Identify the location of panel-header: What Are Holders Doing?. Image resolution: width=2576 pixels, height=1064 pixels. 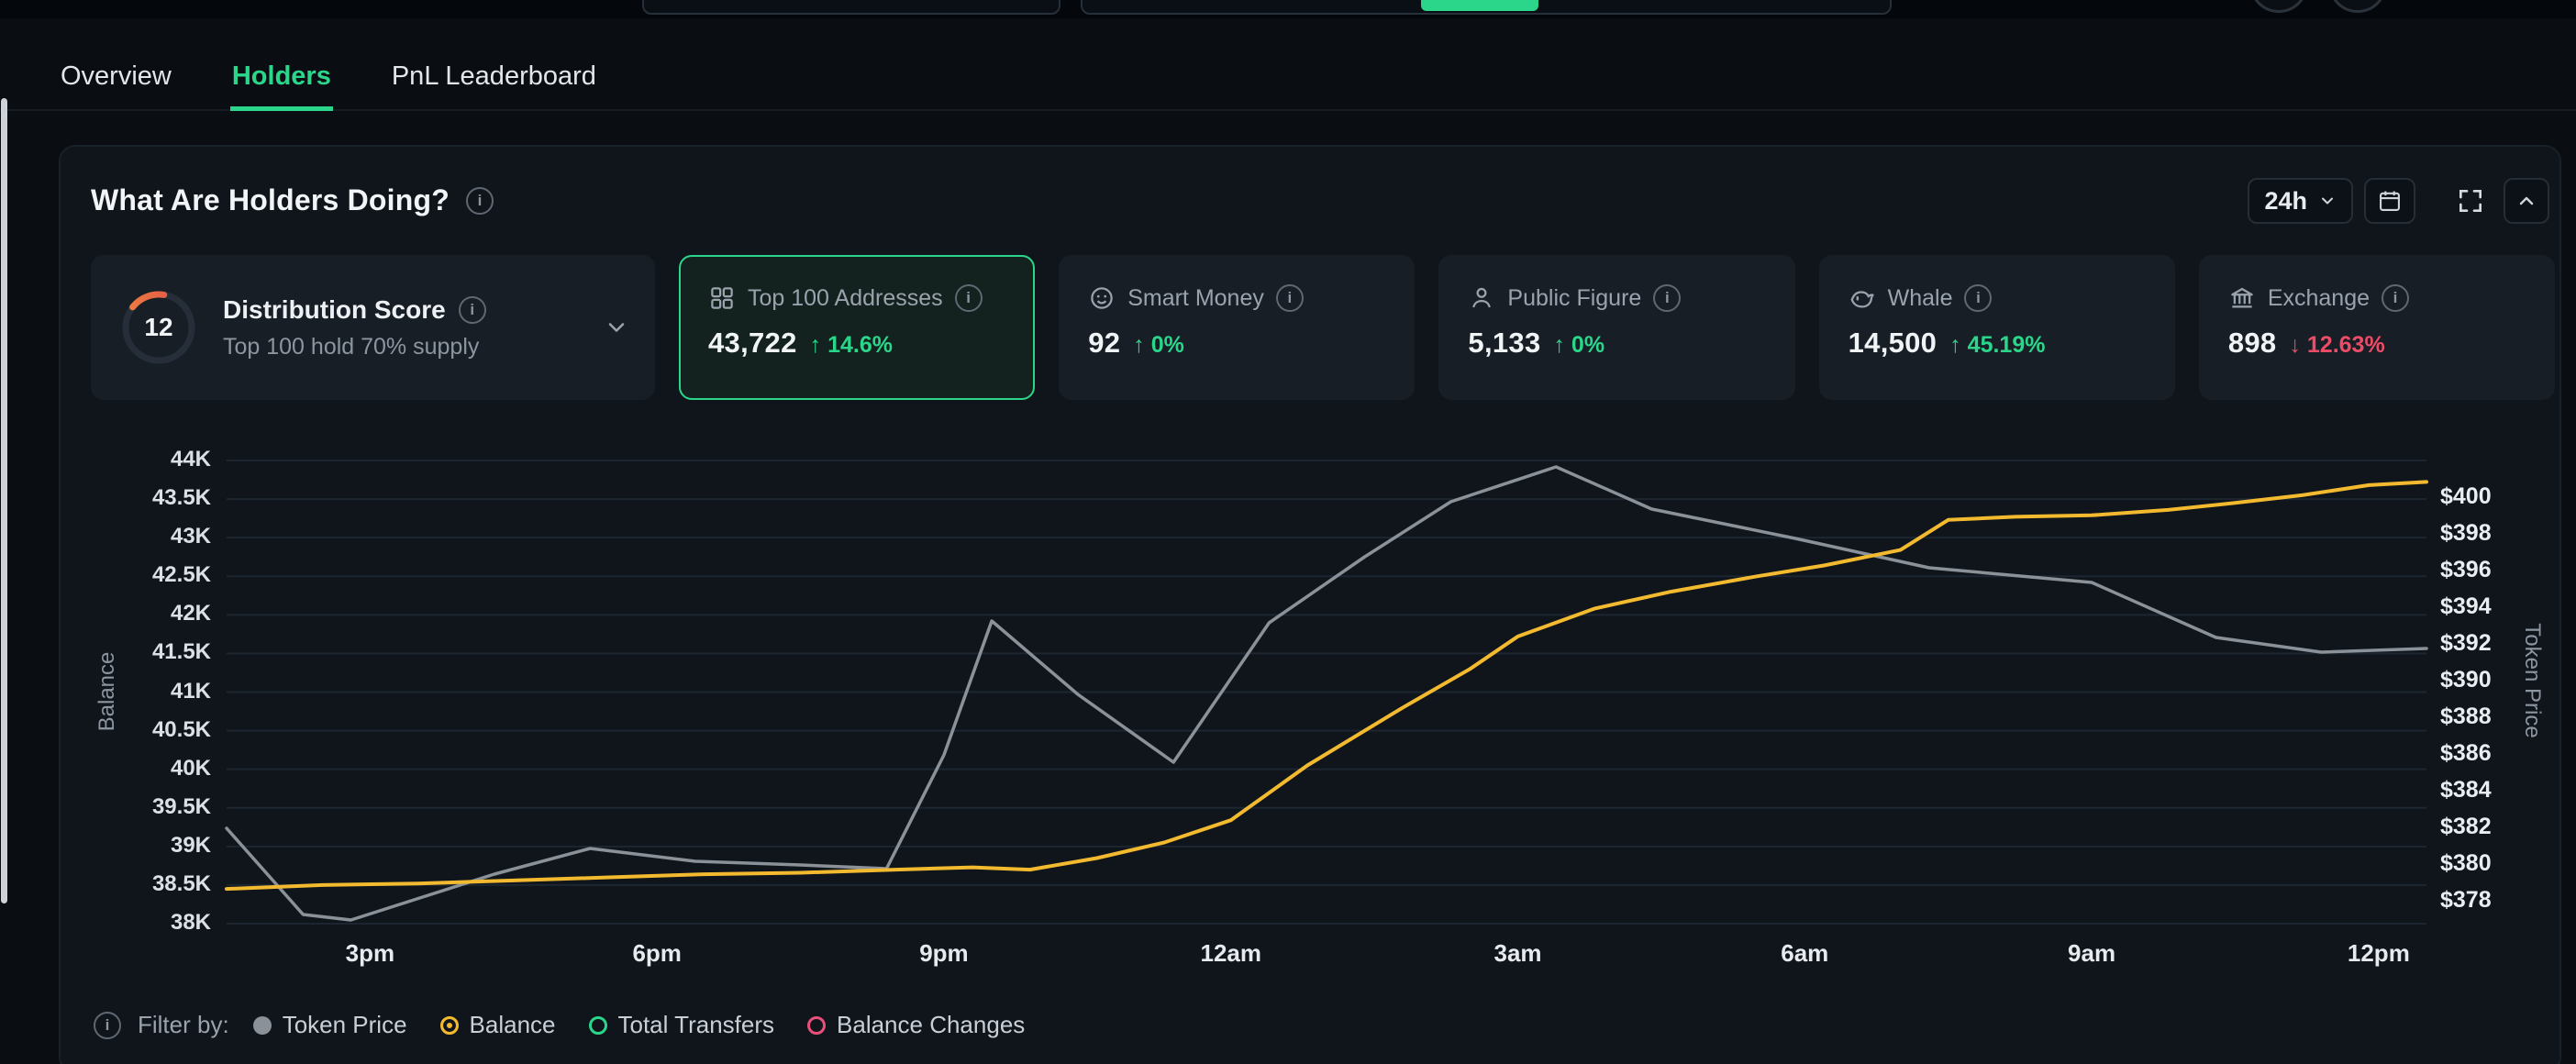
(292, 200).